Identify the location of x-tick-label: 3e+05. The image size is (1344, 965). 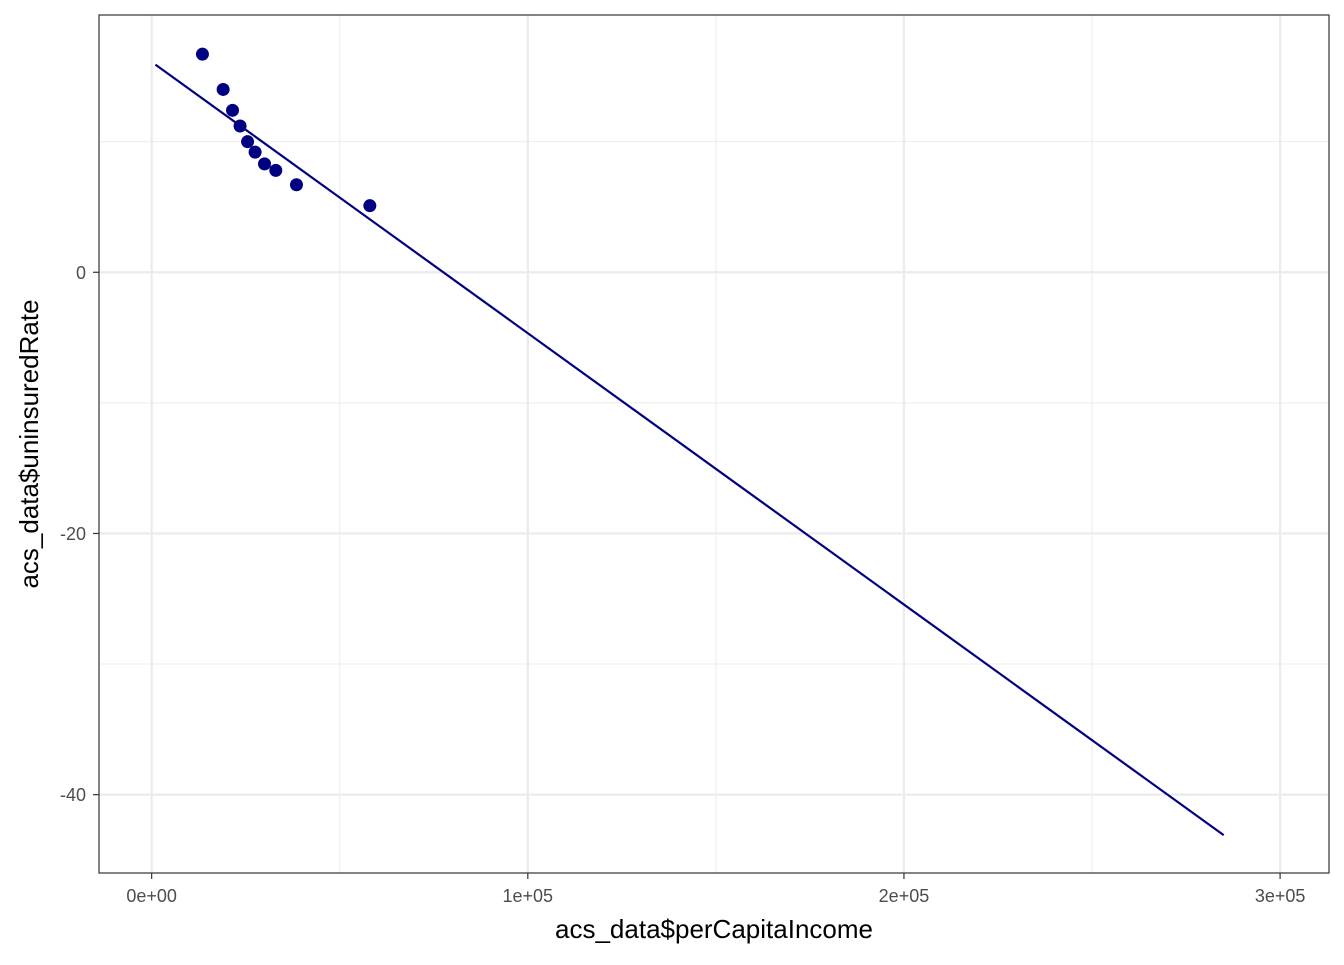
(1280, 896).